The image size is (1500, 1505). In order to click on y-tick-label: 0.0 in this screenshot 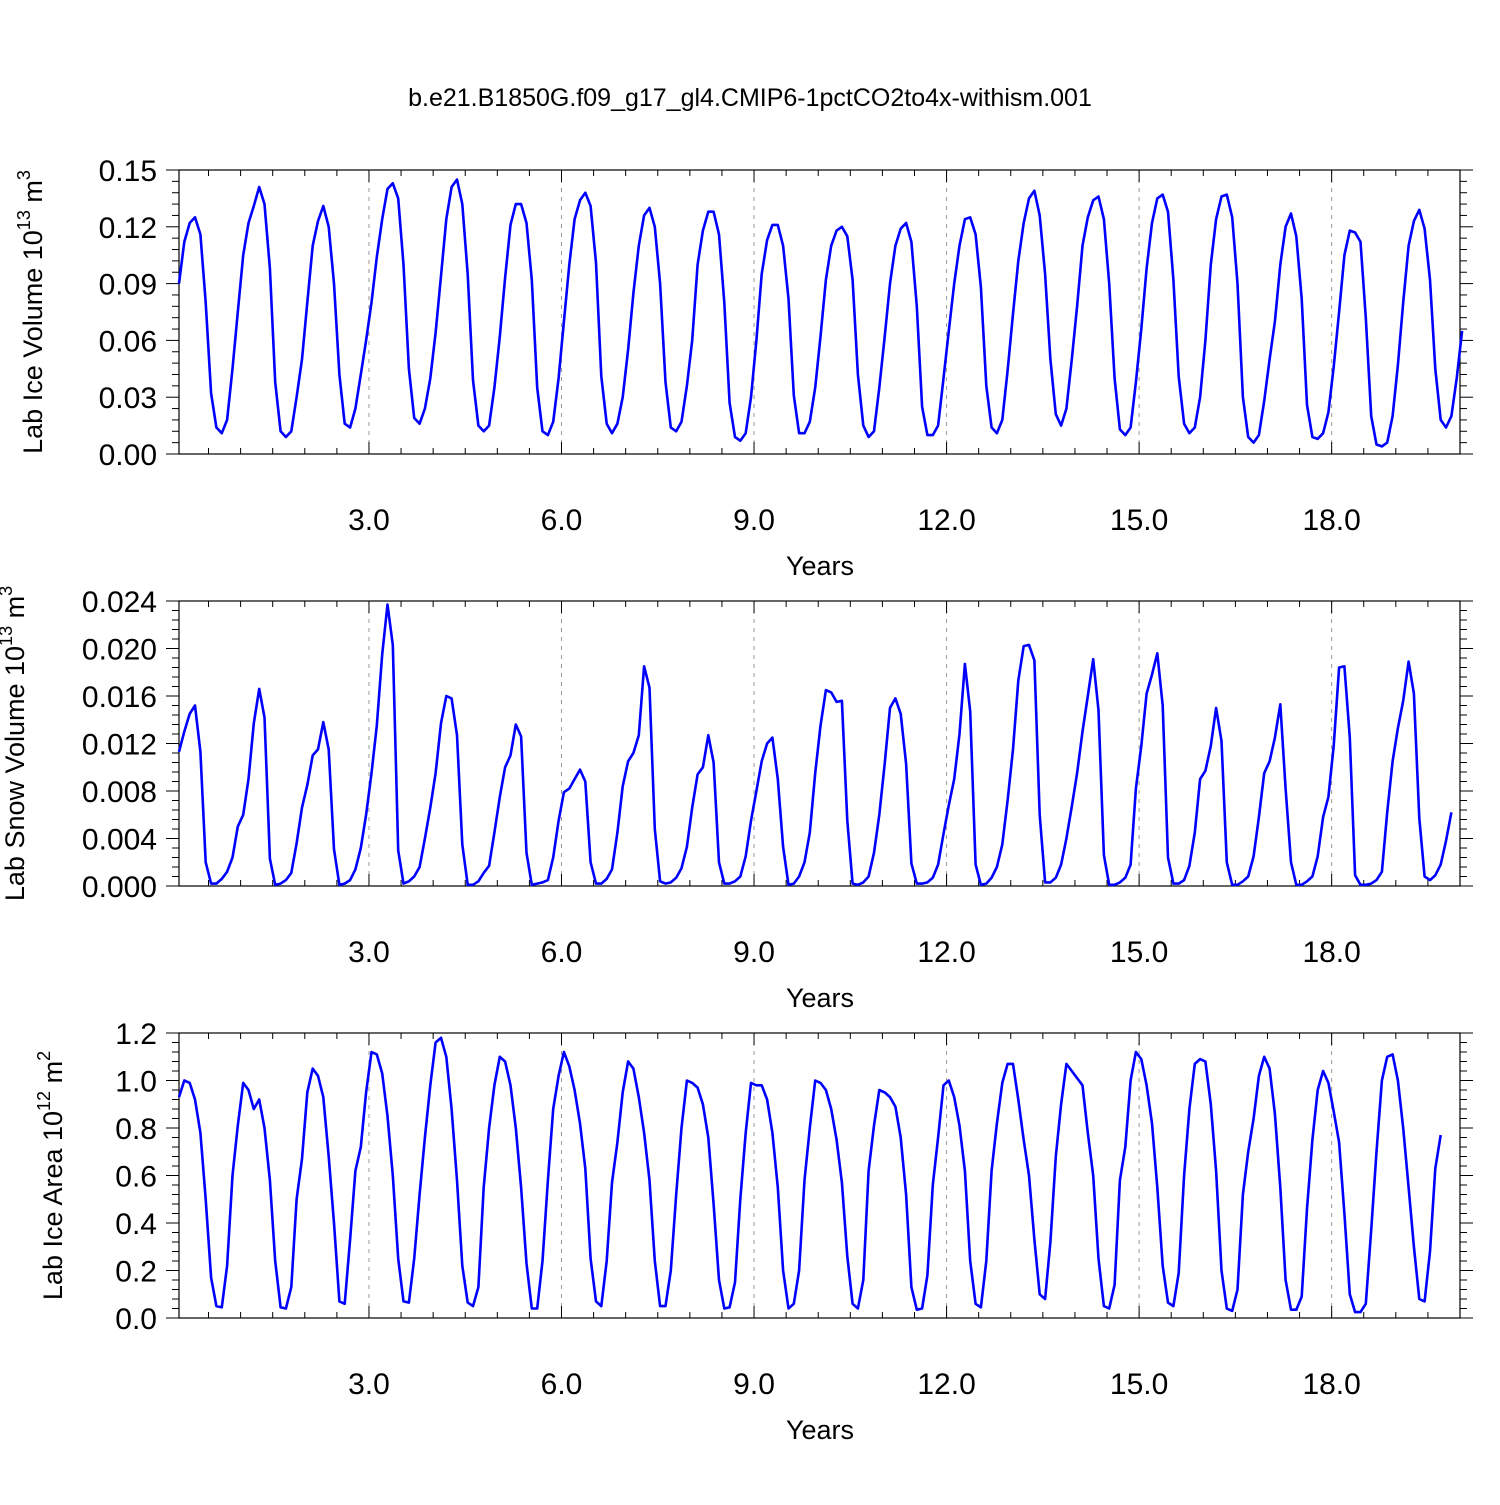, I will do `click(136, 1319)`.